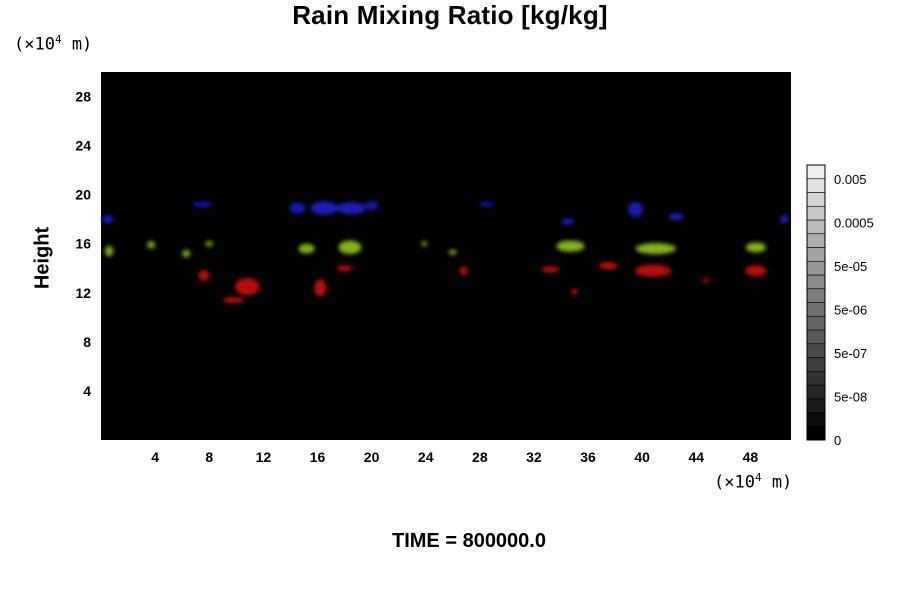 This screenshot has width=900, height=600. I want to click on y-axis-ticks: 4 8 12 16 20 24 28, so click(83, 244).